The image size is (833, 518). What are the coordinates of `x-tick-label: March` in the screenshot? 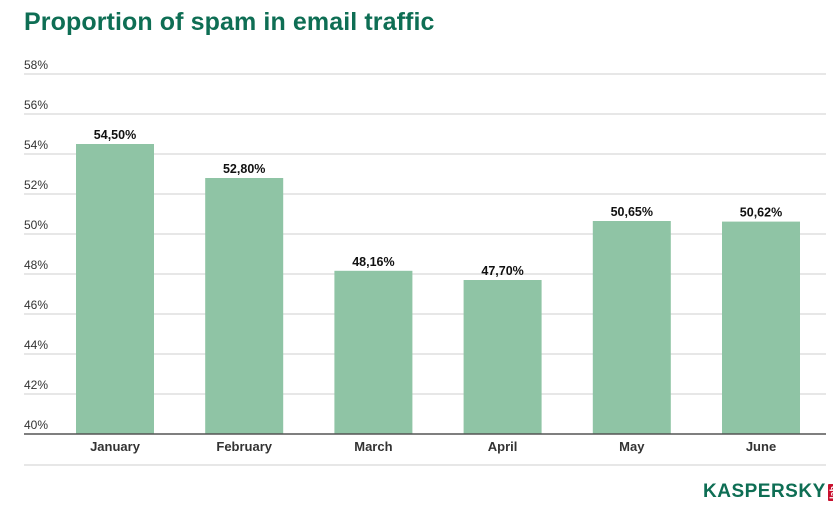 It's located at (373, 446).